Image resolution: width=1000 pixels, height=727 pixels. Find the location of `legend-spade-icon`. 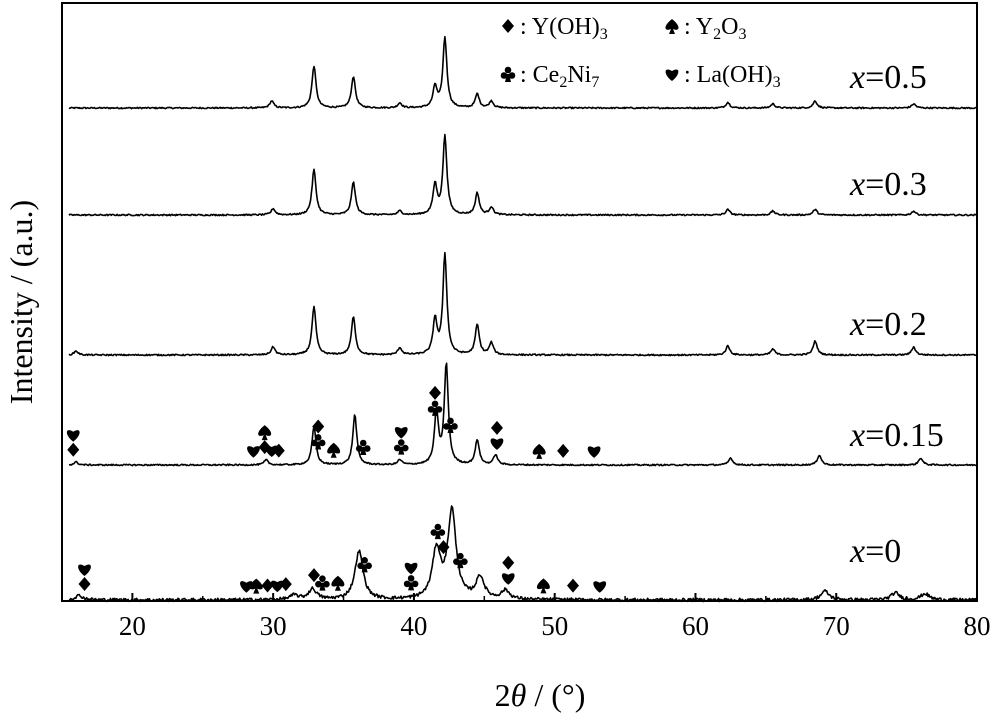

legend-spade-icon is located at coordinates (672, 26).